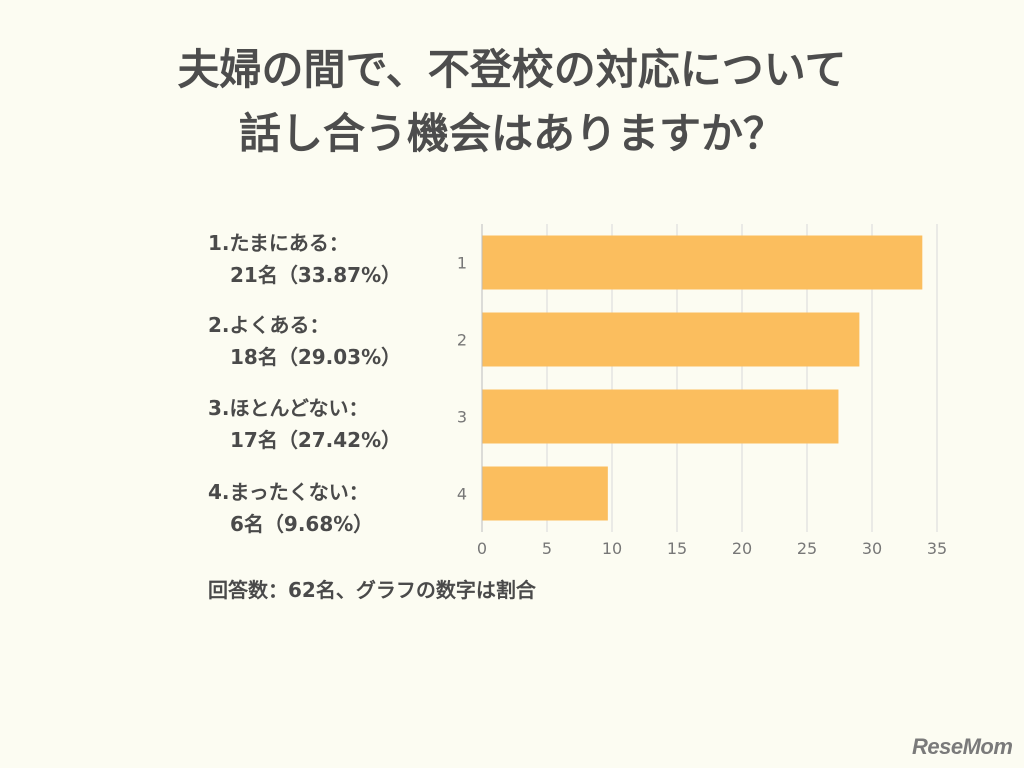 Image resolution: width=1024 pixels, height=768 pixels. Describe the element at coordinates (962, 746) in the screenshot. I see `resemom-logo: ReseMom` at that location.